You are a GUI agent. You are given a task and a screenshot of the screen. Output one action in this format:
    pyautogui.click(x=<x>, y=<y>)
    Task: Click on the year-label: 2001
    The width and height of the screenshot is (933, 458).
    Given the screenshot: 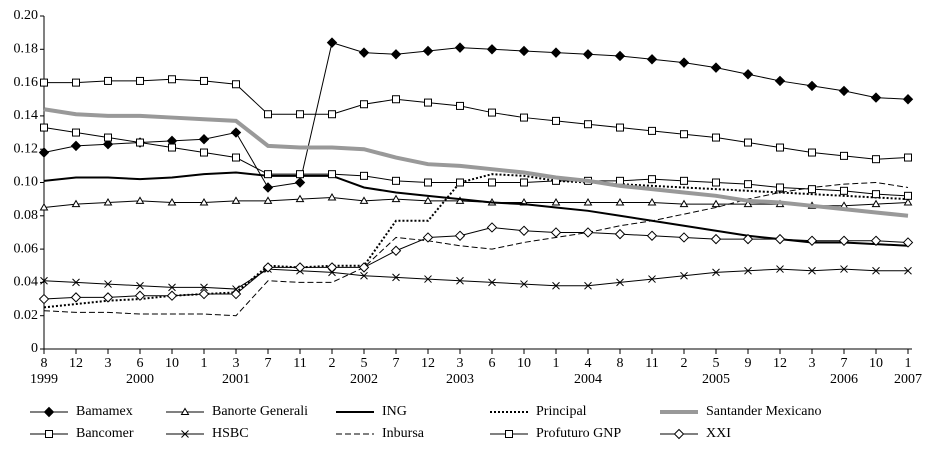 What is the action you would take?
    pyautogui.click(x=236, y=379)
    